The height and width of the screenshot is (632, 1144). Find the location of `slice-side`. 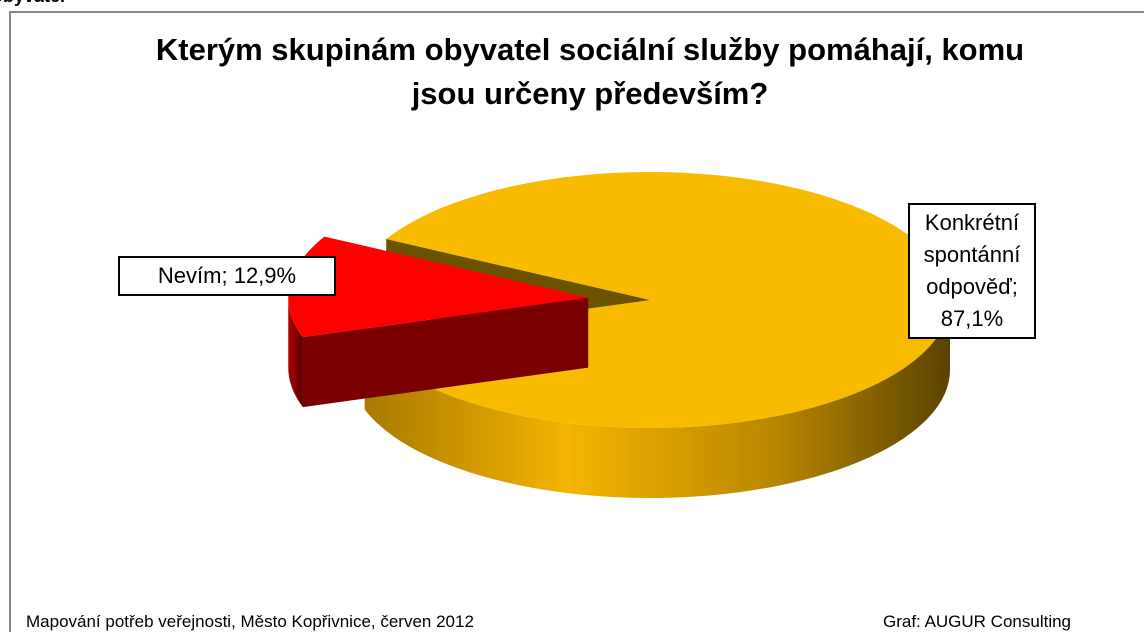

slice-side is located at coordinates (295, 352).